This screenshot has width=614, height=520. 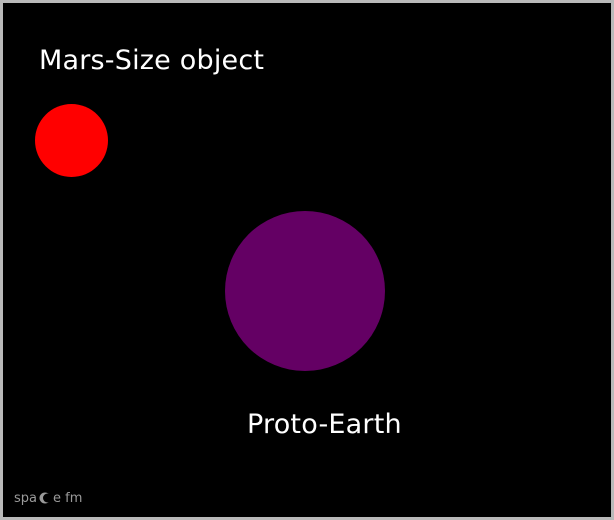 What do you see at coordinates (305, 291) in the screenshot?
I see `proto-earth-circle` at bounding box center [305, 291].